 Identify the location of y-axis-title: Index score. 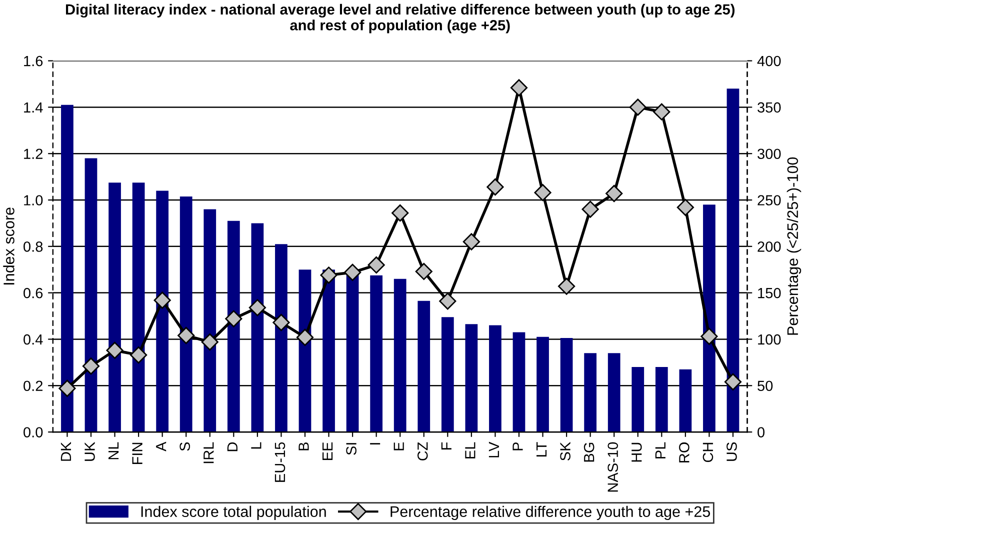
(8, 246).